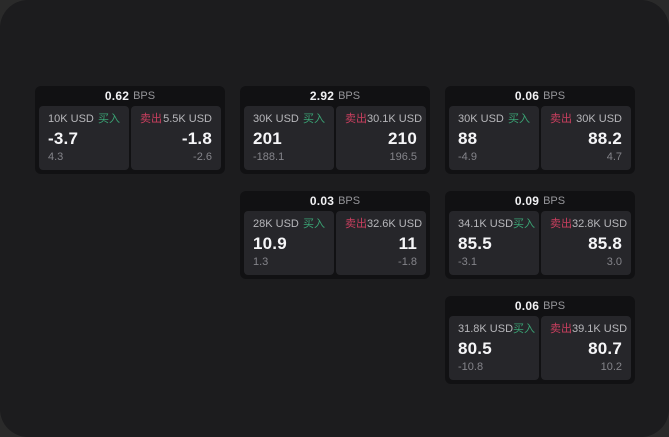 The image size is (669, 437). Describe the element at coordinates (494, 243) in the screenshot. I see `buy-panel: 34.1K USD 买入 85.5 -3.1` at that location.